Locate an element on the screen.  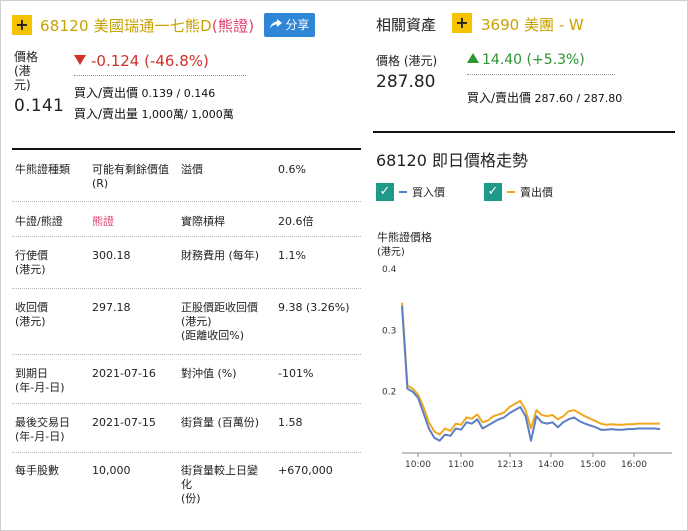
related-bid-ask-label: 買入/賣出價 is located at coordinates (499, 98).